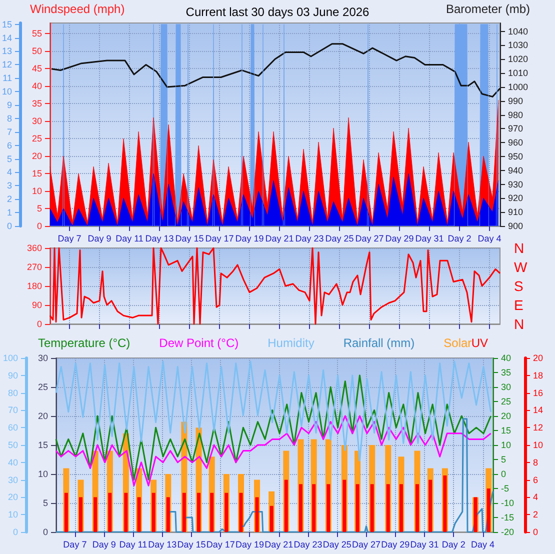 The image size is (555, 554). I want to click on y-tick-label: 45, so click(37, 69).